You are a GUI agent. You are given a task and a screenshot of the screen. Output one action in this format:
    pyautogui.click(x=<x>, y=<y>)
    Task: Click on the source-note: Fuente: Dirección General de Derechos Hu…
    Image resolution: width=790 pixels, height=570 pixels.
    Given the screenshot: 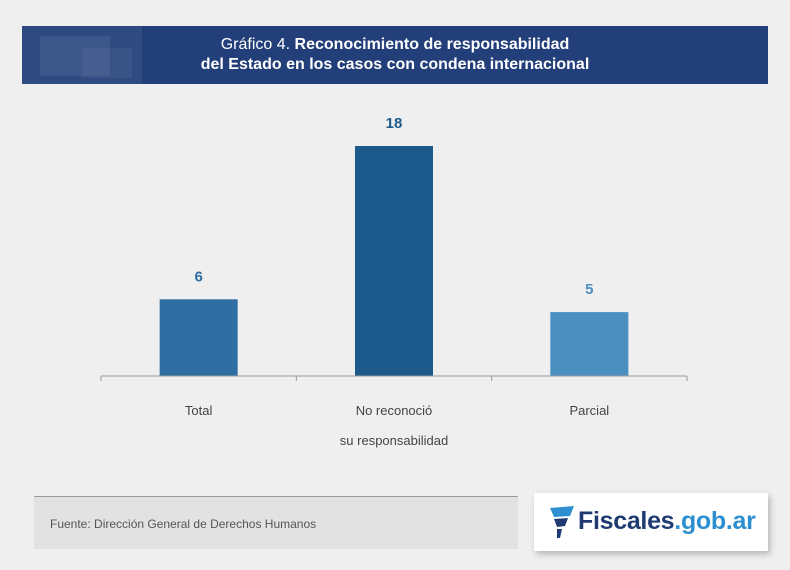 What is the action you would take?
    pyautogui.click(x=276, y=522)
    